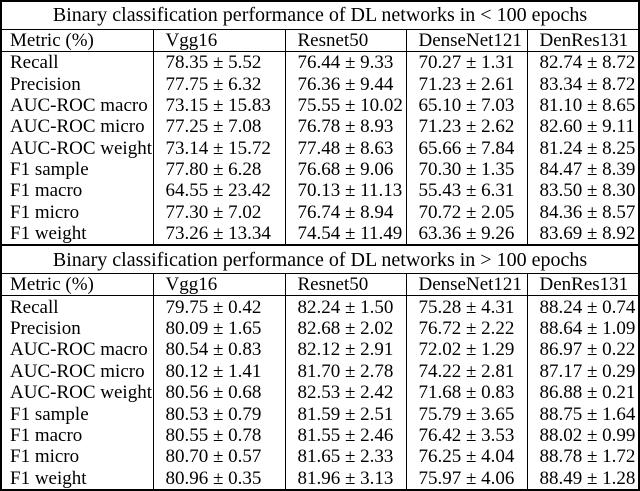  What do you see at coordinates (466, 435) in the screenshot?
I see `value-cell: 76.42 ± 3.53` at bounding box center [466, 435].